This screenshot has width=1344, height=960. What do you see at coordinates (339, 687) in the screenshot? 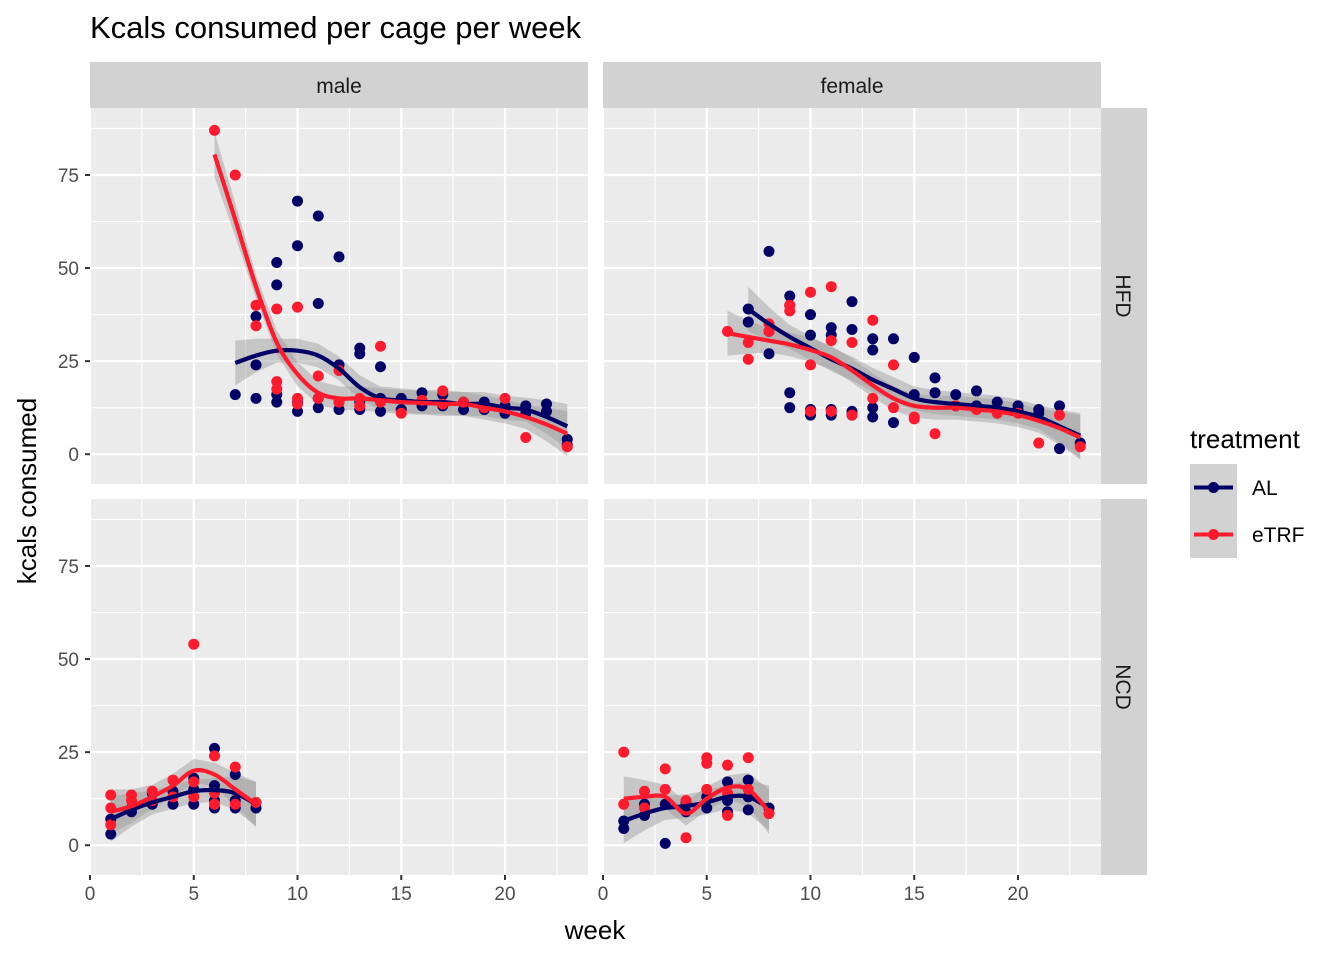
I see `panel-background` at bounding box center [339, 687].